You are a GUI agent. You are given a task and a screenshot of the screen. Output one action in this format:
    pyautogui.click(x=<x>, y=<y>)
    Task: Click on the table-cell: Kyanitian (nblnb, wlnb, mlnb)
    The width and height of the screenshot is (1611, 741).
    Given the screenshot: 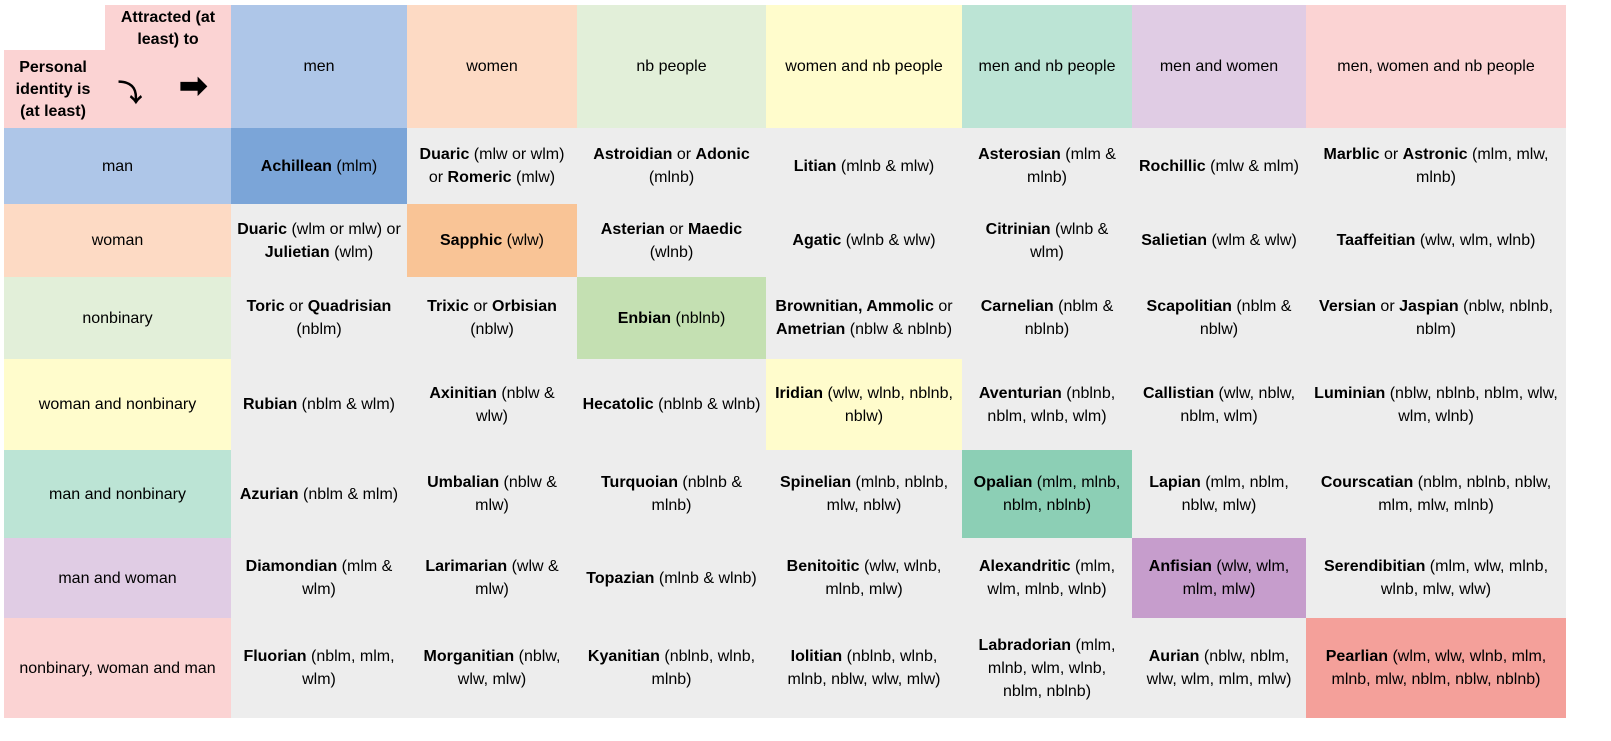 What is the action you would take?
    pyautogui.click(x=671, y=668)
    